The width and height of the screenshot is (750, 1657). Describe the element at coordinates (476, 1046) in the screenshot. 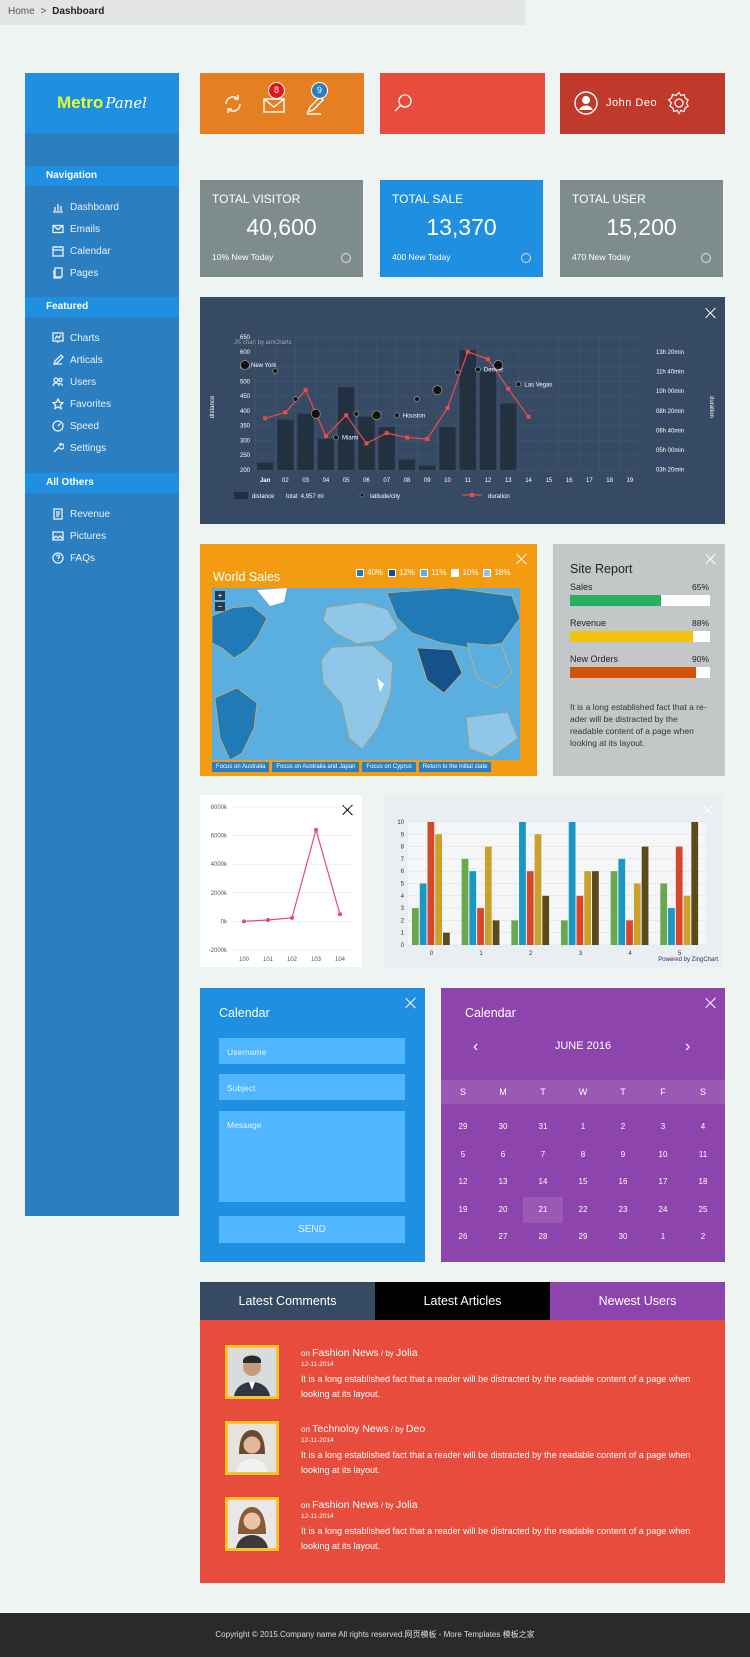

I see `prev-month-button: ‹` at that location.